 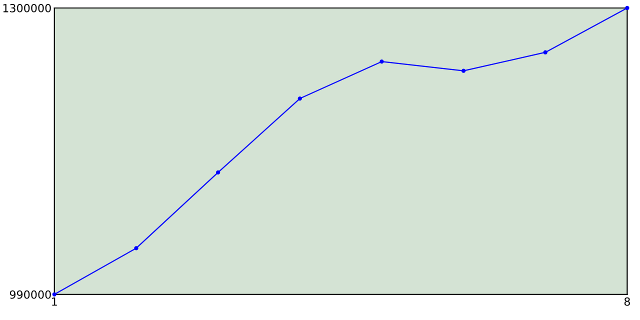 I want to click on x-tick-label: 8, so click(x=627, y=301).